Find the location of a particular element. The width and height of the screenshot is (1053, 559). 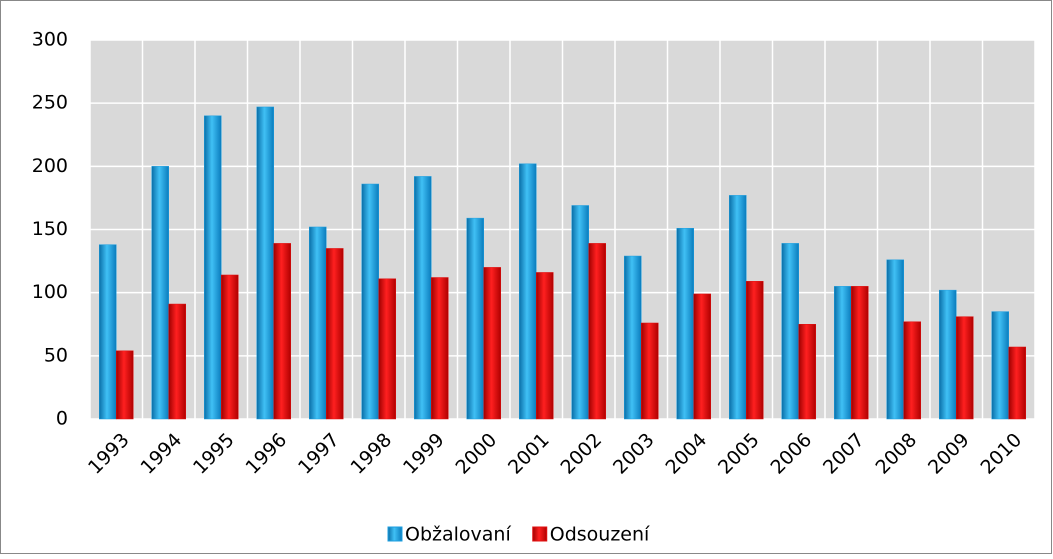

legend-label: Odsouzení is located at coordinates (600, 535).